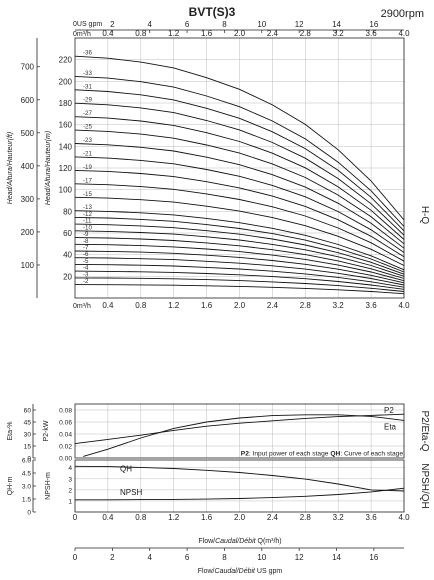 The height and width of the screenshot is (580, 434). What do you see at coordinates (88, 140) in the screenshot?
I see `hq-stage-label: -23` at bounding box center [88, 140].